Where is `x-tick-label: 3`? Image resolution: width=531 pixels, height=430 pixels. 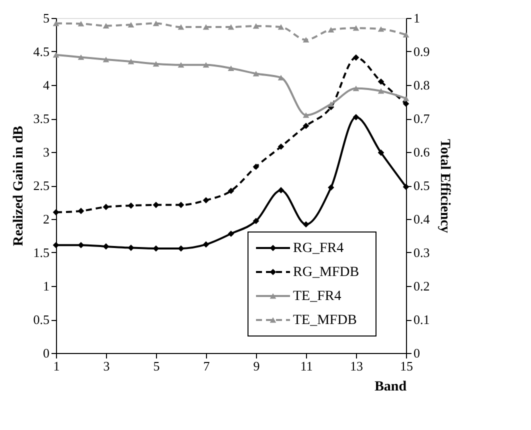 x-tick-label: 3 is located at coordinates (106, 366).